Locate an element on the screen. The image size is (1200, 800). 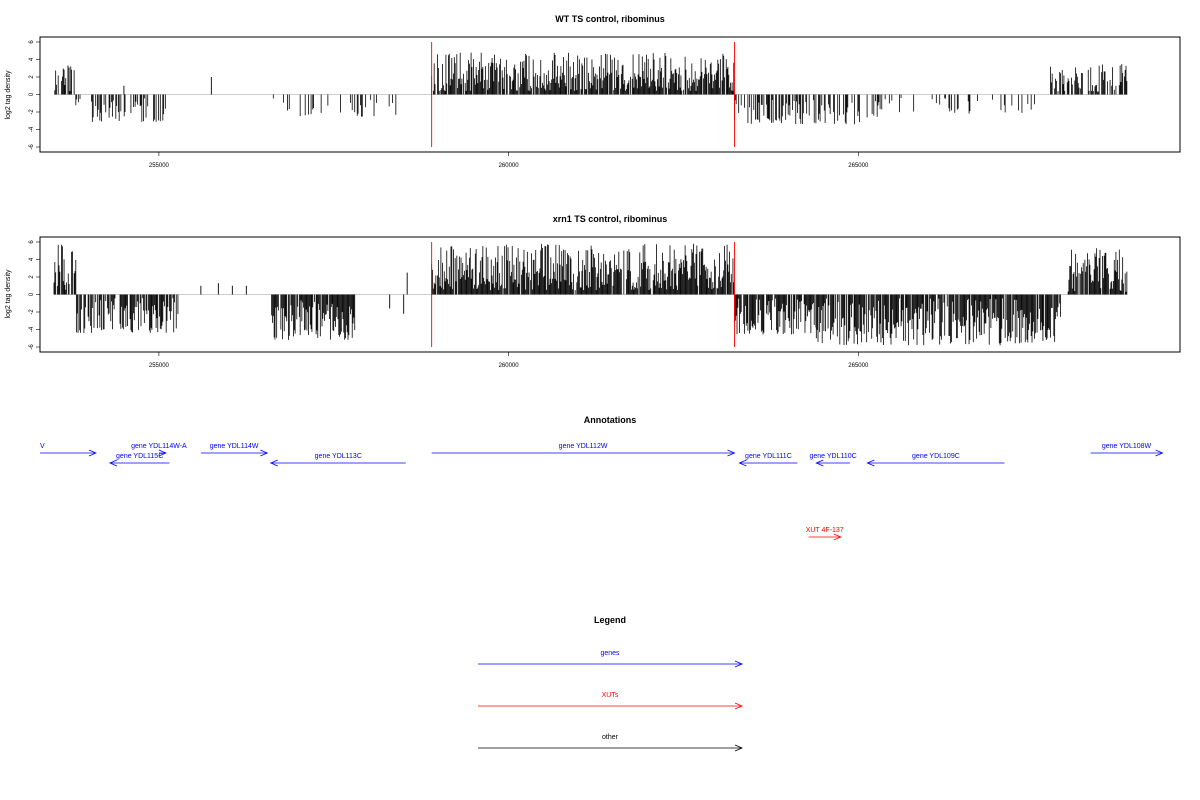
xrn1-track-y-axis: -6 -4 -2 0 2 4 6 is located at coordinates (35, 295).